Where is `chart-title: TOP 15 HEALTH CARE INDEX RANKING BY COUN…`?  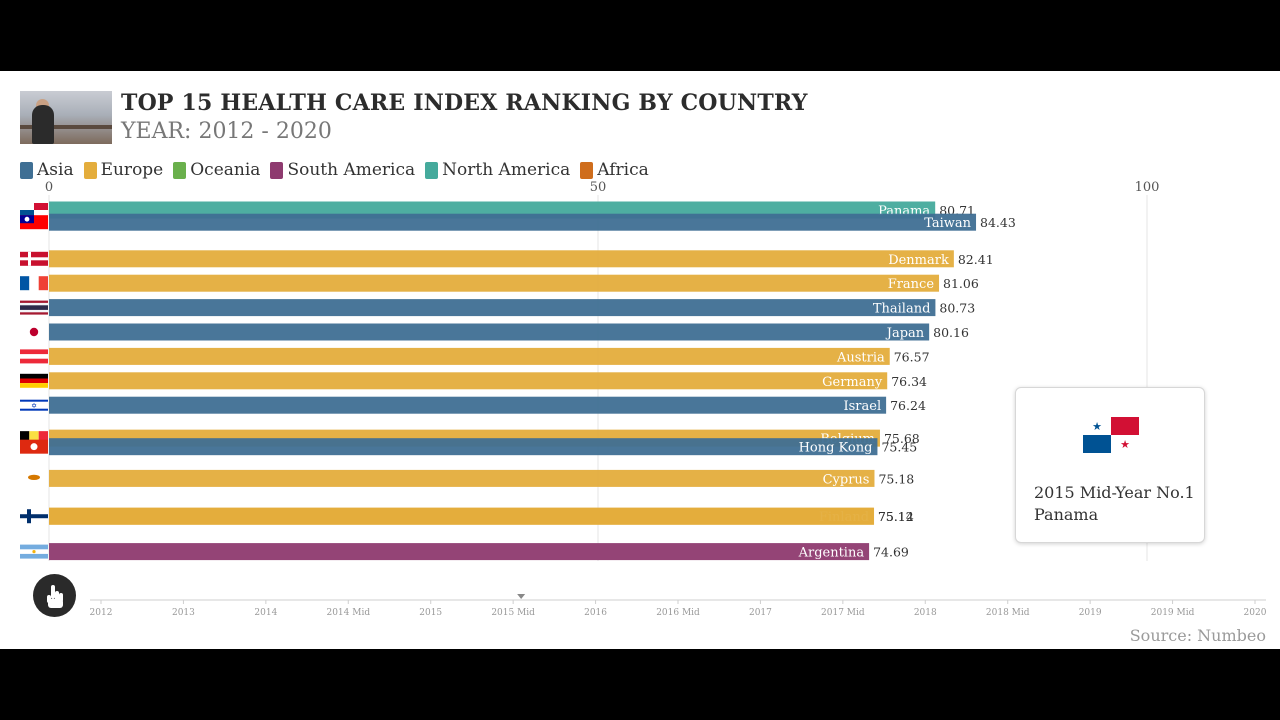 chart-title: TOP 15 HEALTH CARE INDEX RANKING BY COUN… is located at coordinates (464, 103).